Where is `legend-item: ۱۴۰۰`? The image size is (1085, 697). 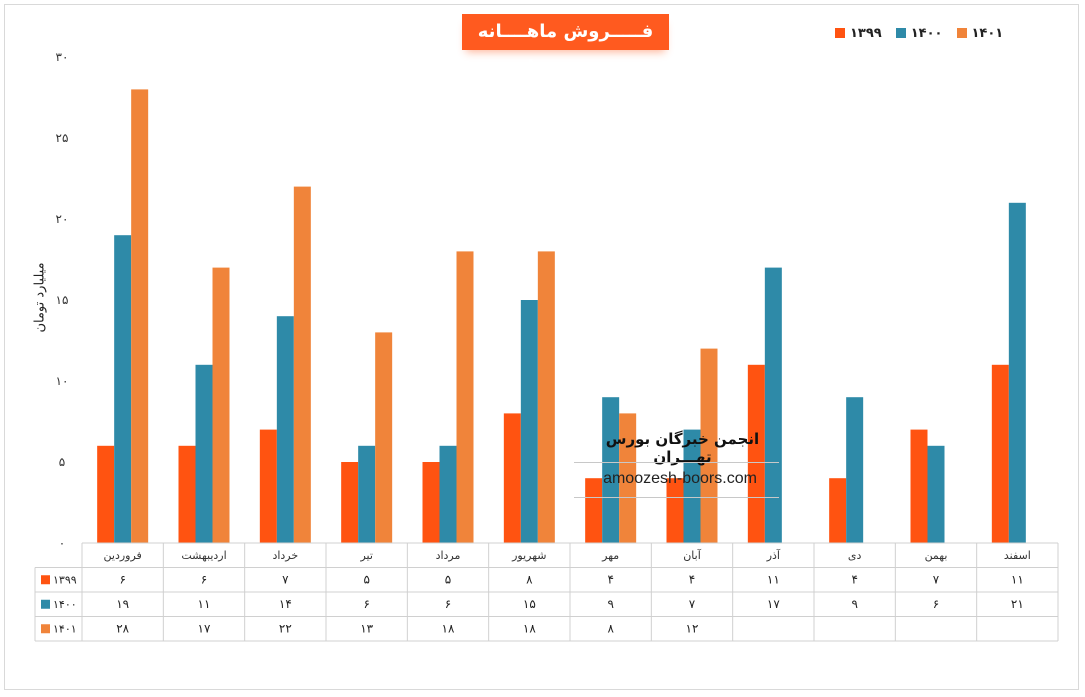
legend-item: ۱۴۰۰ is located at coordinates (919, 33).